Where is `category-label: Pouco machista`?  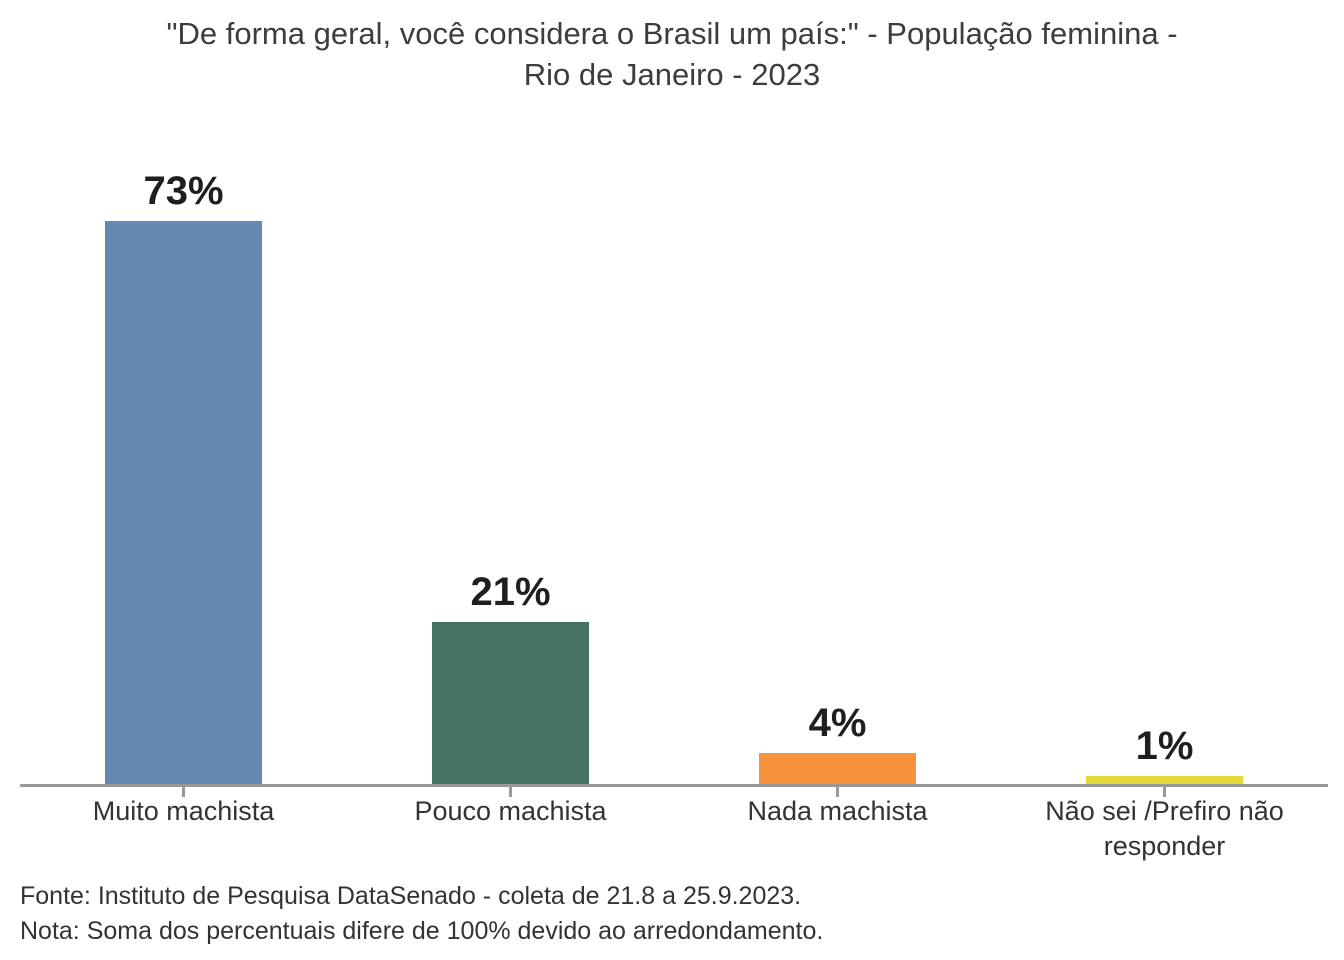 category-label: Pouco machista is located at coordinates (510, 811).